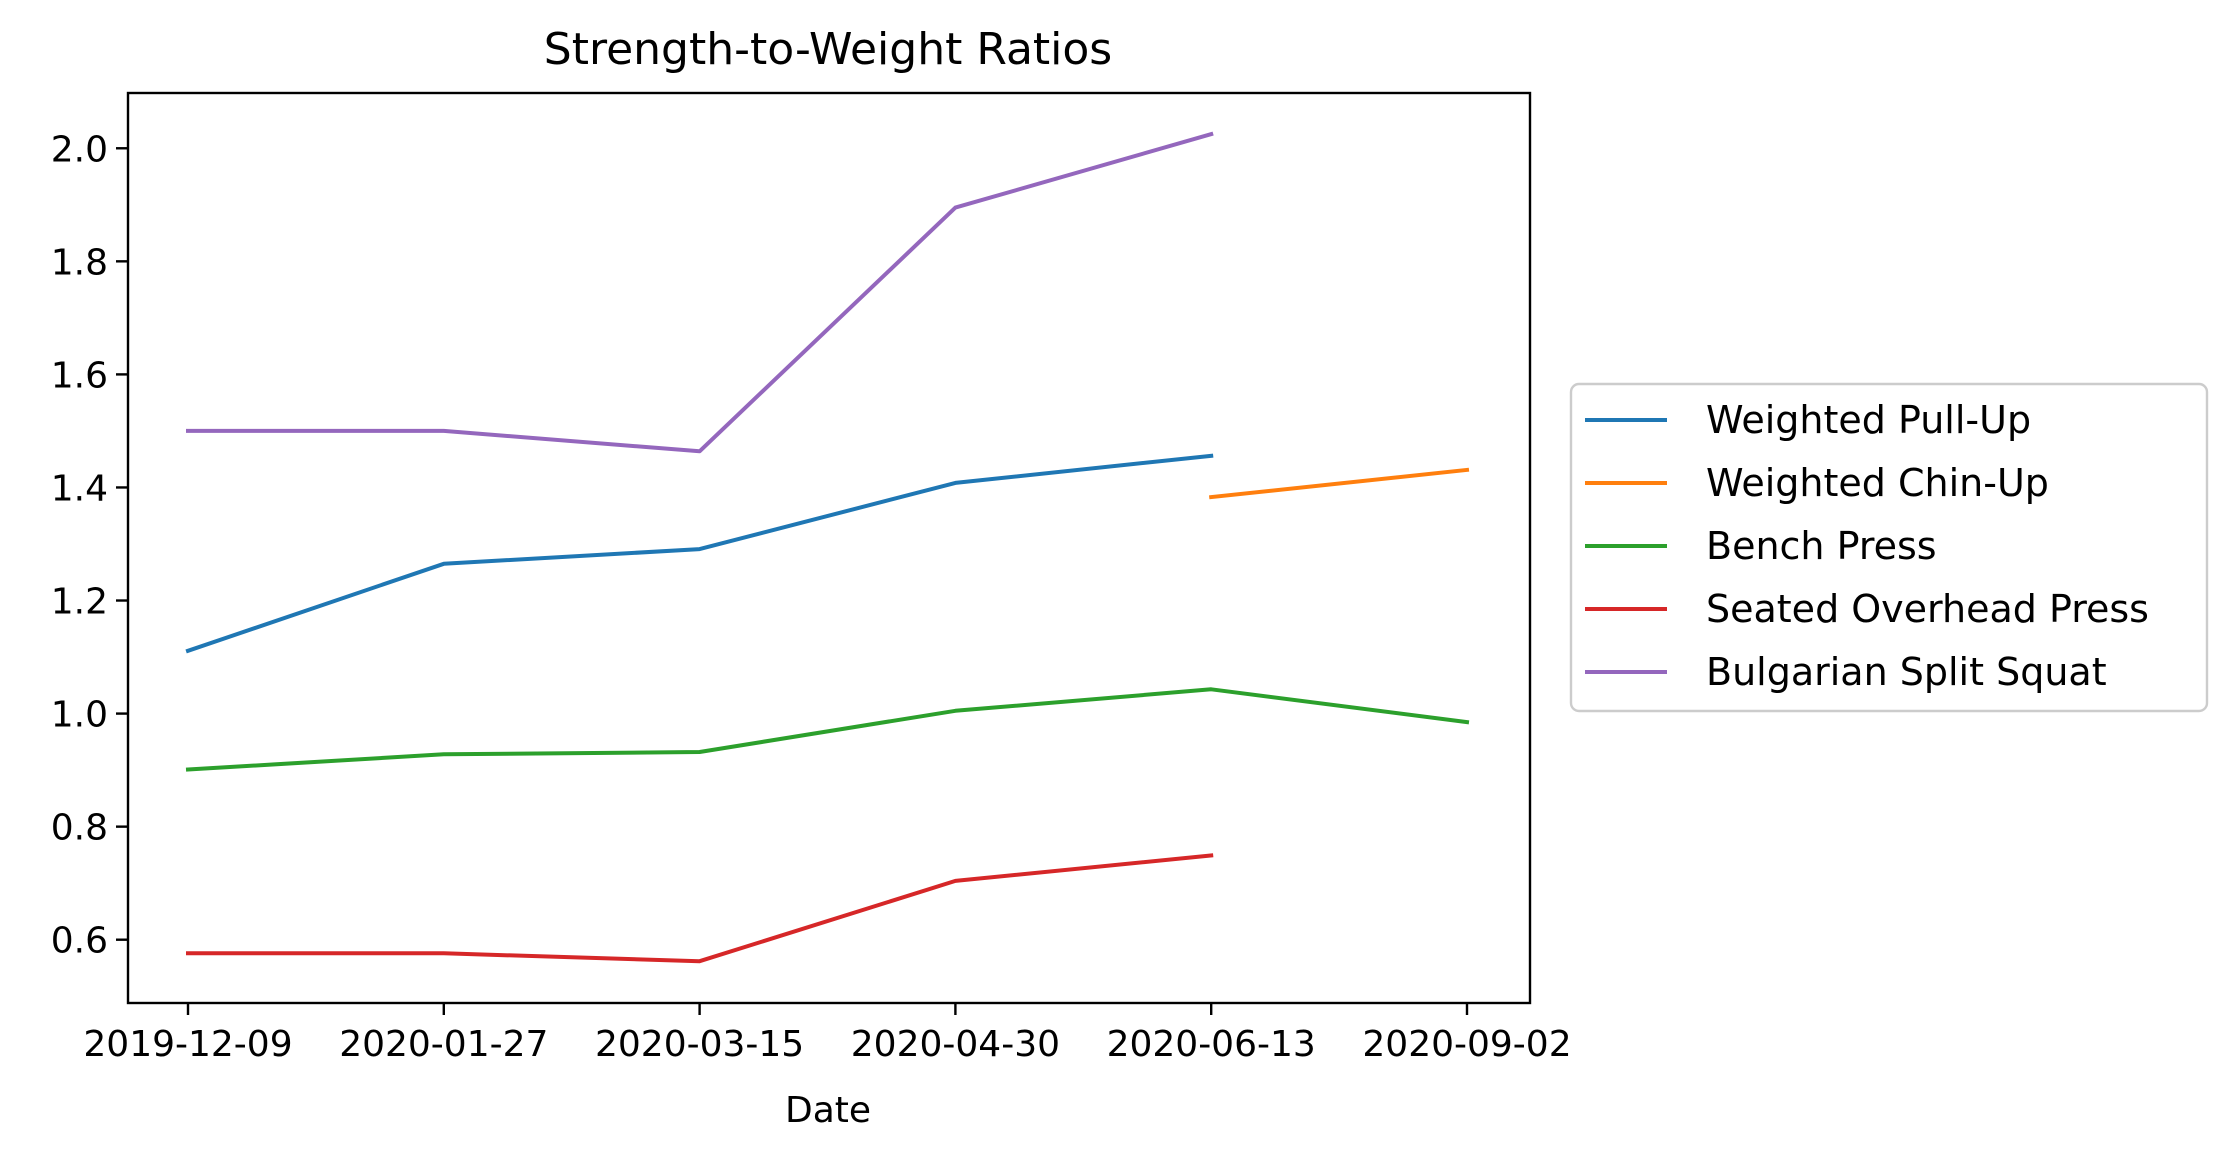 The width and height of the screenshot is (2227, 1158). What do you see at coordinates (955, 1044) in the screenshot?
I see `x-tick-label: 2020-04-30` at bounding box center [955, 1044].